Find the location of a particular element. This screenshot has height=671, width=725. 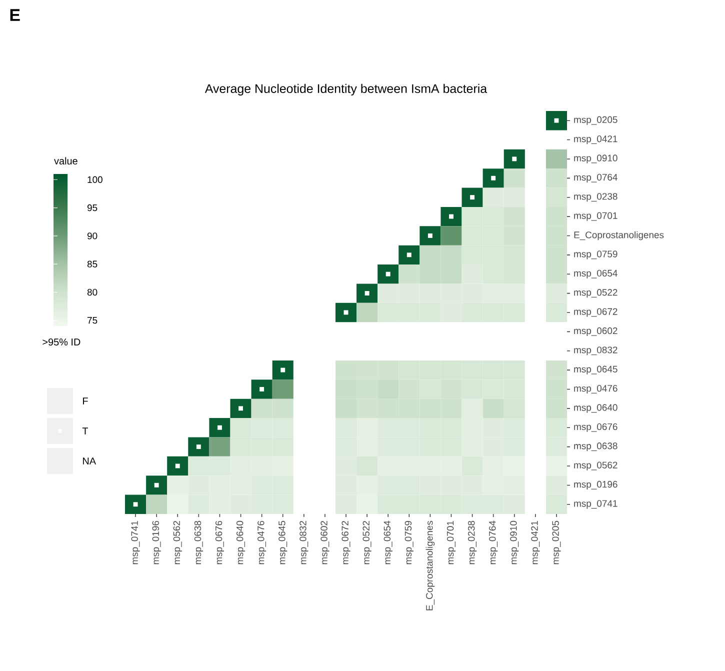

color-bar-label: 80 is located at coordinates (92, 292).